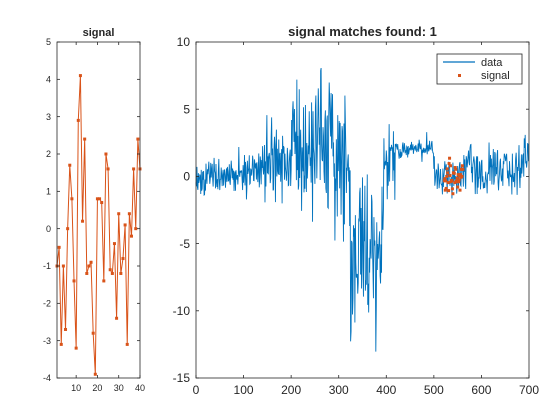  Describe the element at coordinates (48, 154) in the screenshot. I see `signal-ytick-label: 2` at that location.